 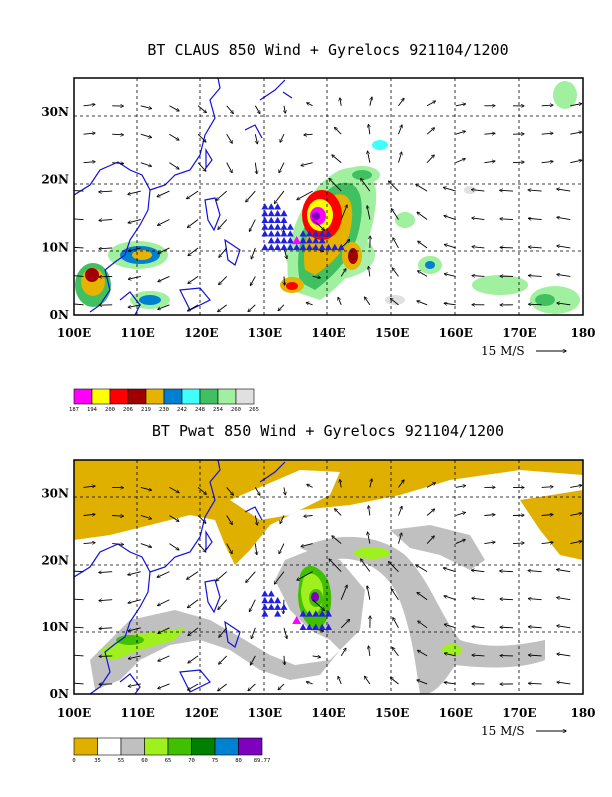 I want to click on colorbar-label: 75, so click(x=215, y=761).